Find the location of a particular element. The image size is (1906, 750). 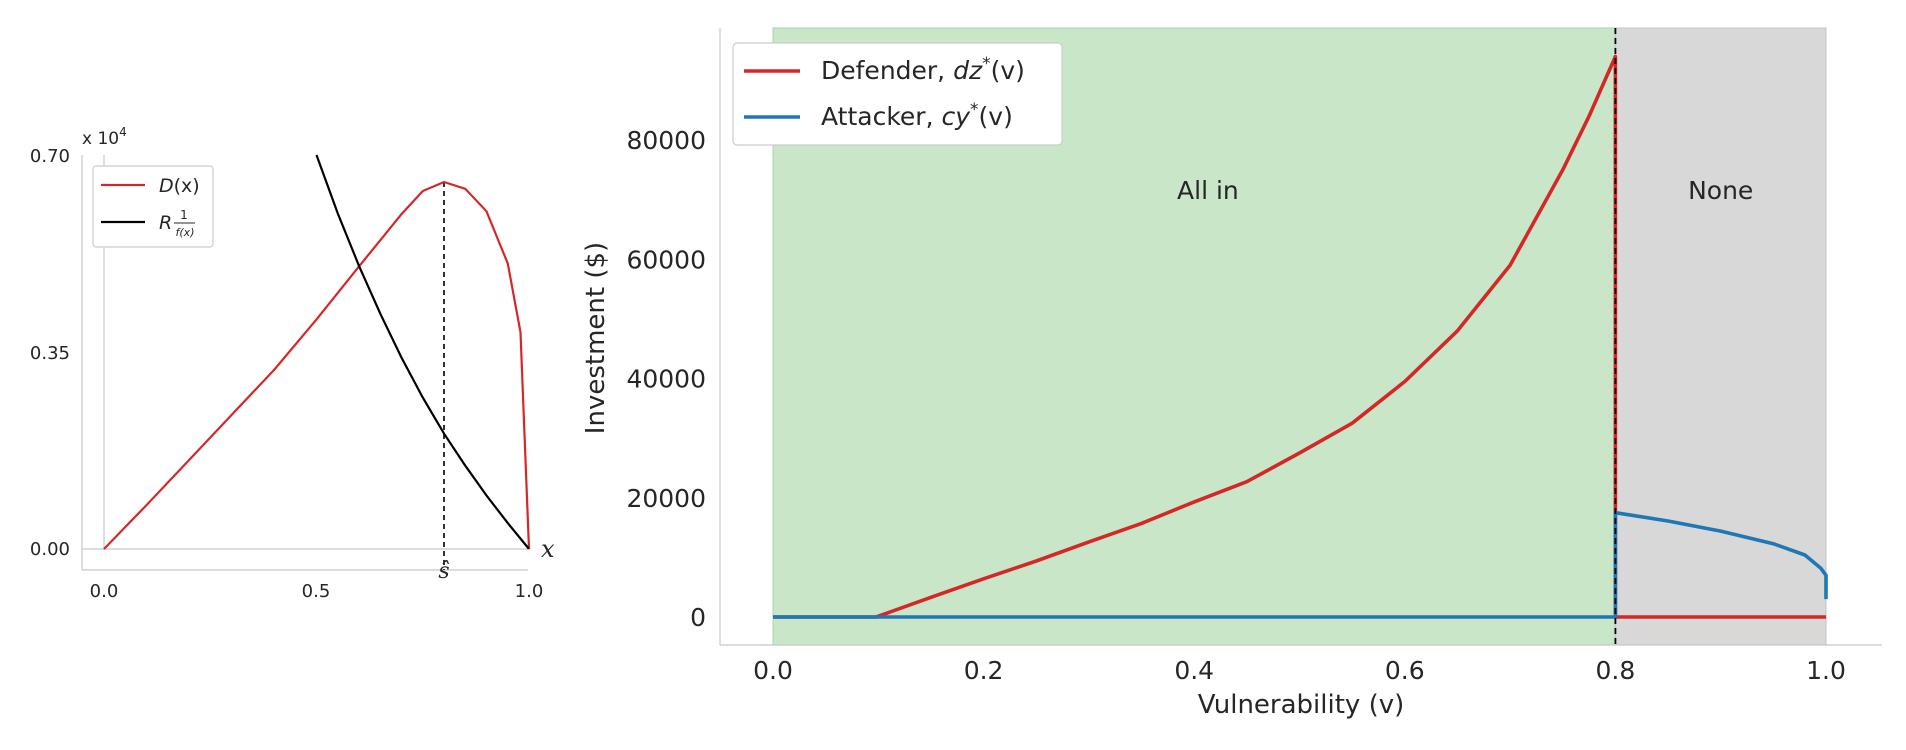

left-legend-box is located at coordinates (153, 206).